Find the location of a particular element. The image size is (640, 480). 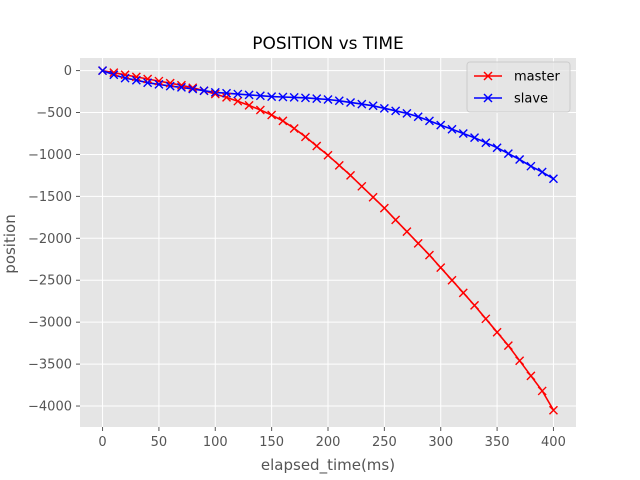

x-tick-label: 250 is located at coordinates (384, 442).